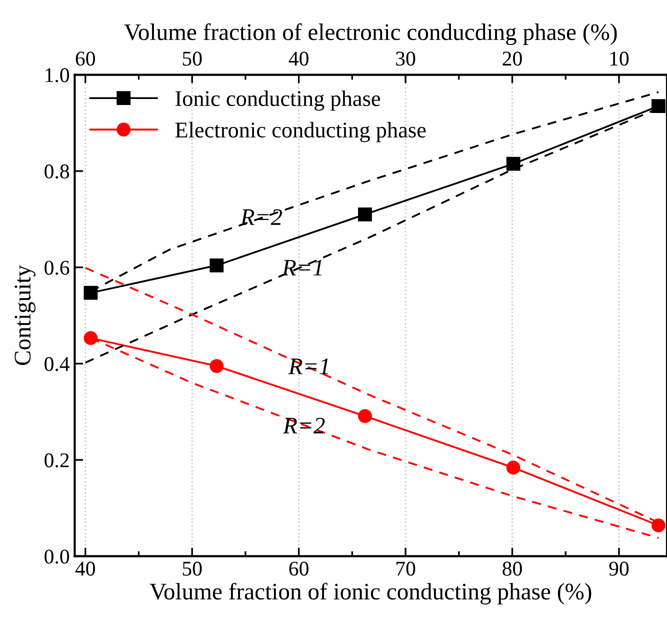 This screenshot has width=667, height=618. Describe the element at coordinates (298, 569) in the screenshot. I see `x-tick-label: 60` at that location.